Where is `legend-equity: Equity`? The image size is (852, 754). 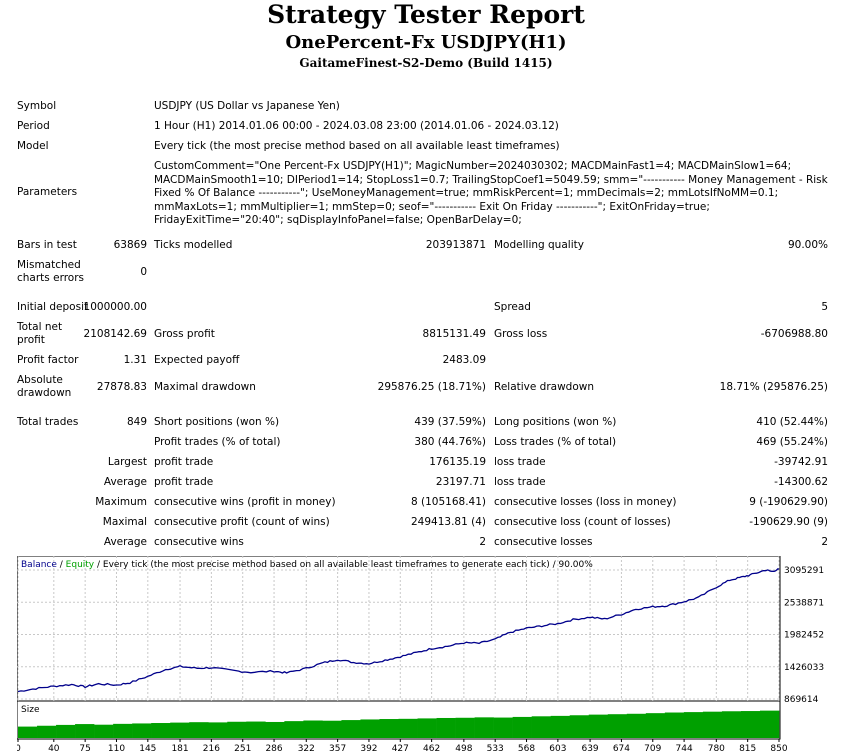
legend-equity: Equity is located at coordinates (80, 565).